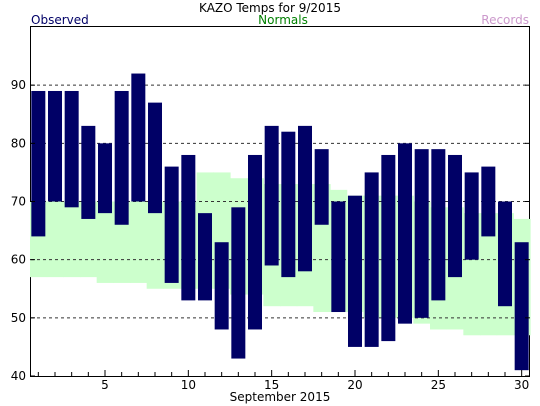  I want to click on y-tick-label-90: 90, so click(18, 85).